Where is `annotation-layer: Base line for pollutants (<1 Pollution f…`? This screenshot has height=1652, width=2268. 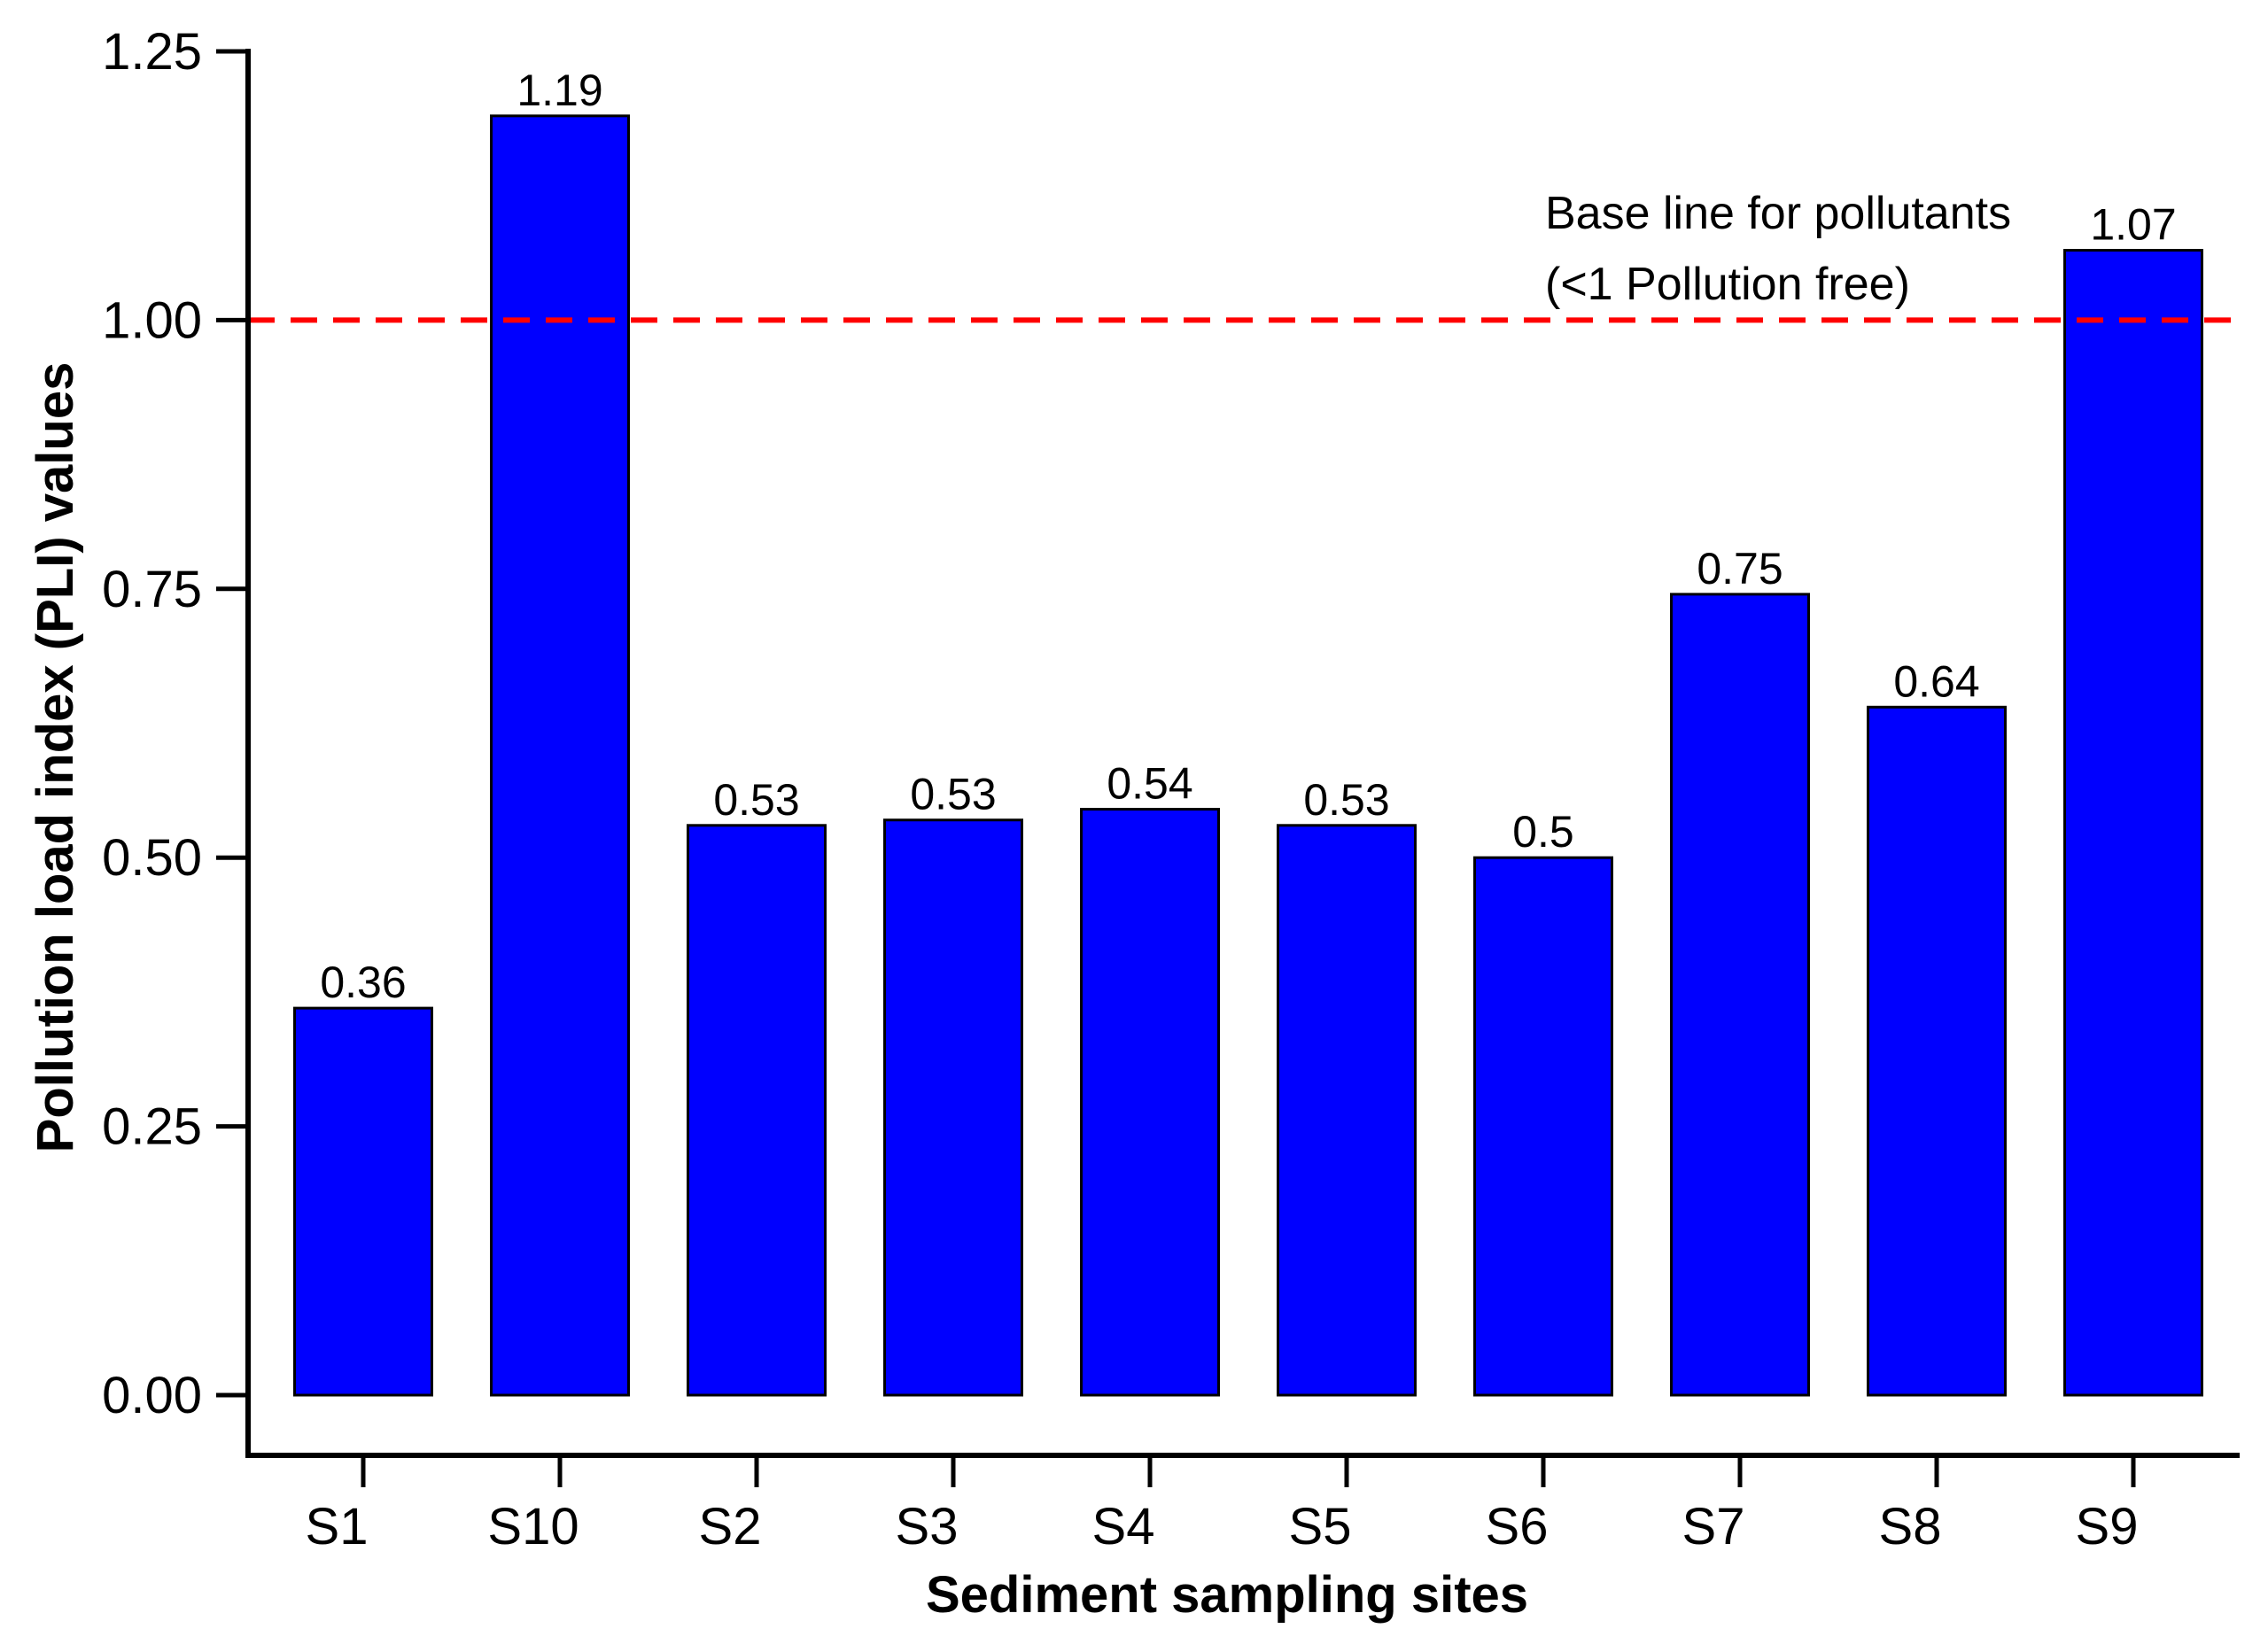 annotation-layer: Base line for pollutants (<1 Pollution f… is located at coordinates (1778, 249).